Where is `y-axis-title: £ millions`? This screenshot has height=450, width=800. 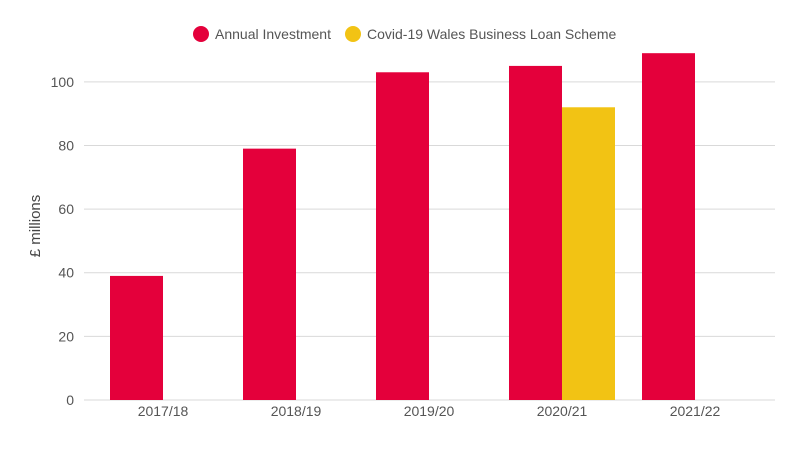
y-axis-title: £ millions is located at coordinates (35, 226).